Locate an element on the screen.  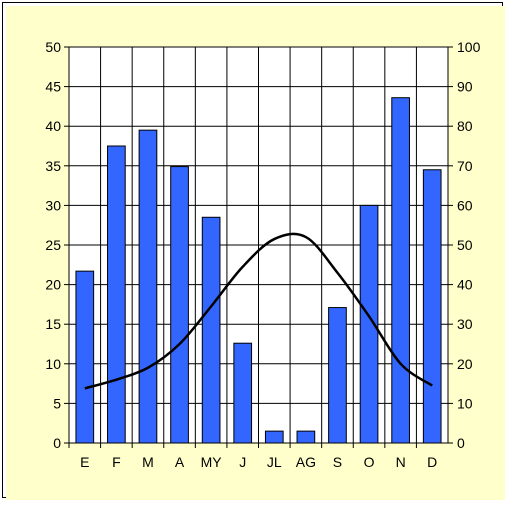
right-tick-label: 50 is located at coordinates (465, 245).